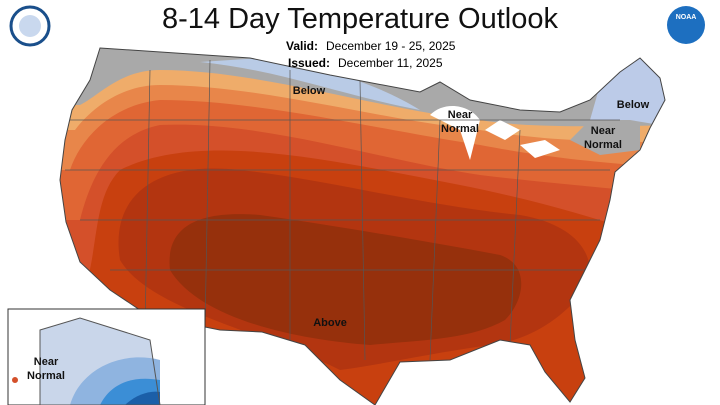  I want to click on alaska-shading, so click(86, 361).